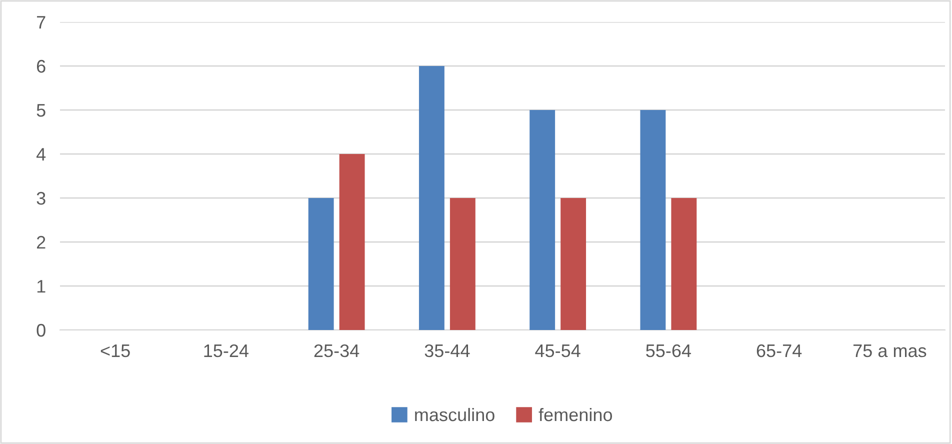  I want to click on x-tick-label: 25-34, so click(337, 351).